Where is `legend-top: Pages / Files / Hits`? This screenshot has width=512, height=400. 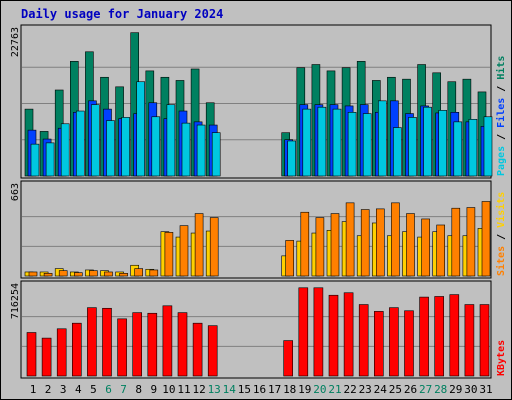 legend-top: Pages / Files / Hits is located at coordinates (501, 116).